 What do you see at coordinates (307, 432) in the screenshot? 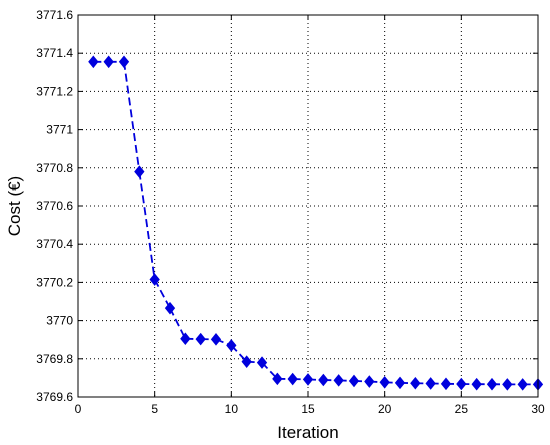
I see `x-axis-label: Iteration` at bounding box center [307, 432].